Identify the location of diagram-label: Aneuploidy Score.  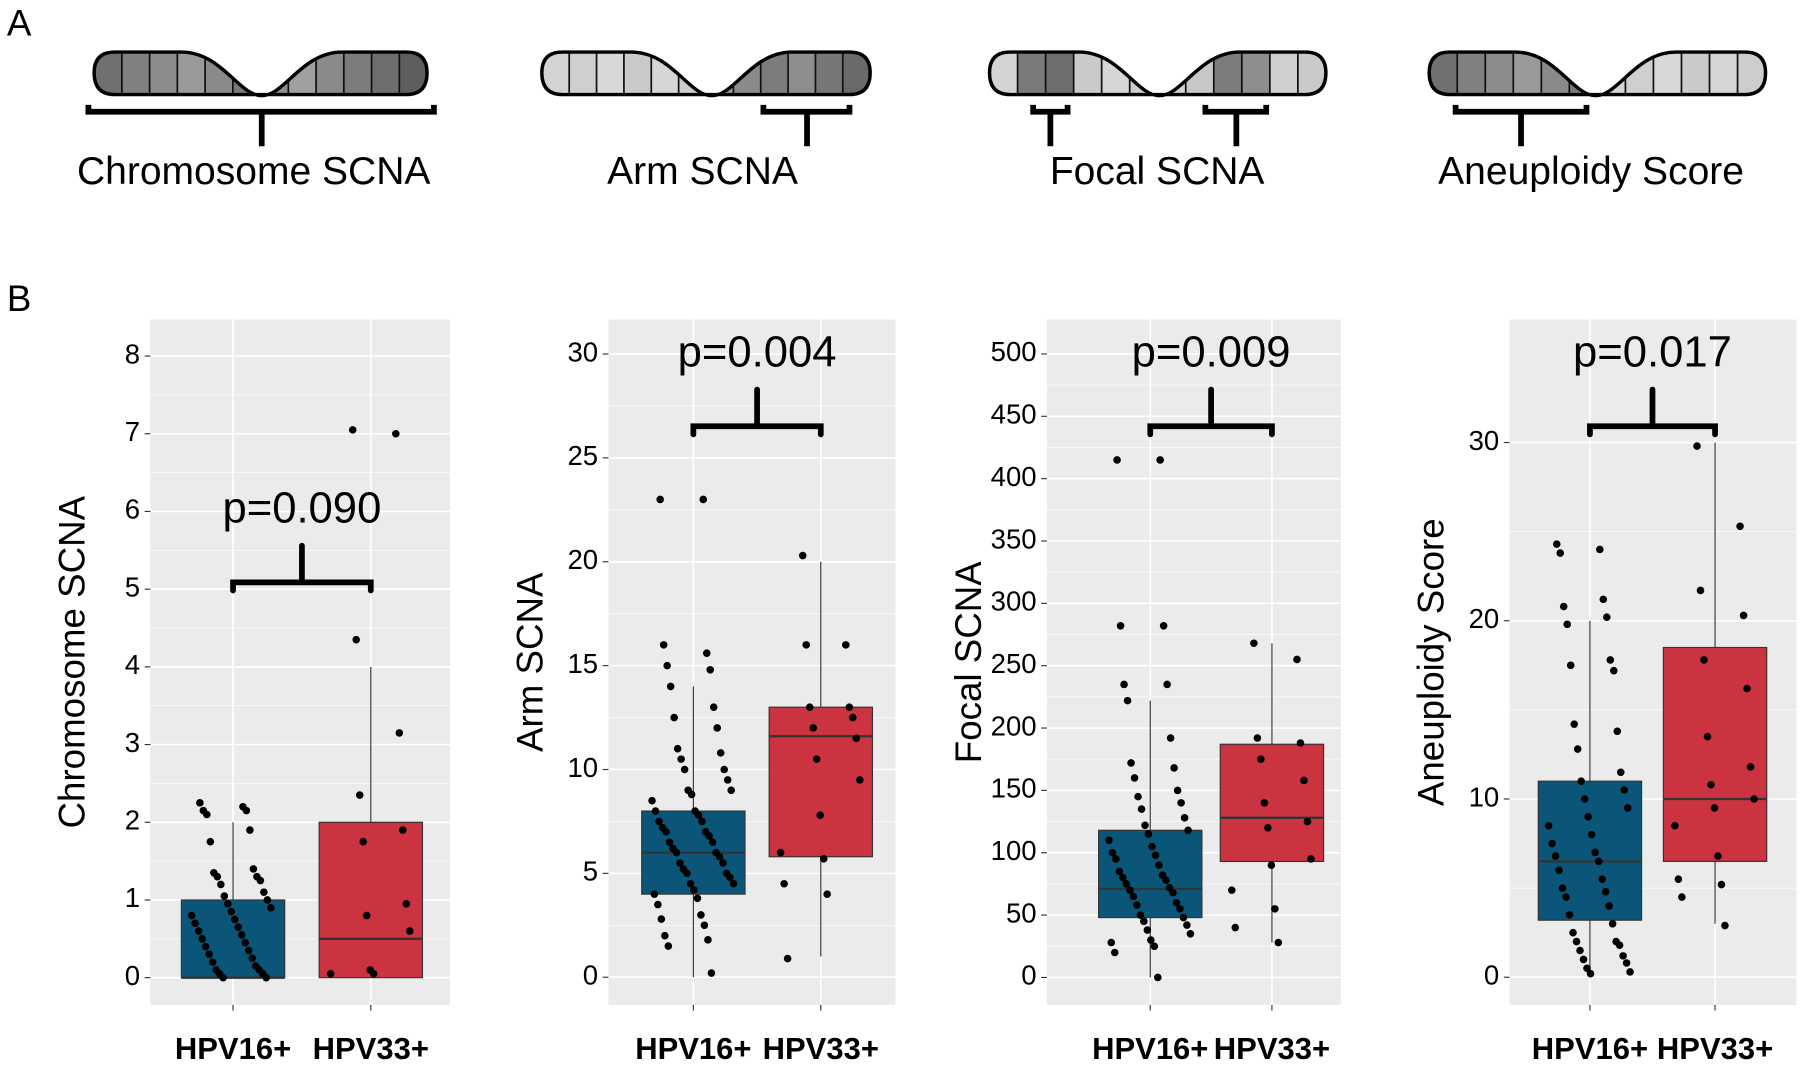
(1591, 171).